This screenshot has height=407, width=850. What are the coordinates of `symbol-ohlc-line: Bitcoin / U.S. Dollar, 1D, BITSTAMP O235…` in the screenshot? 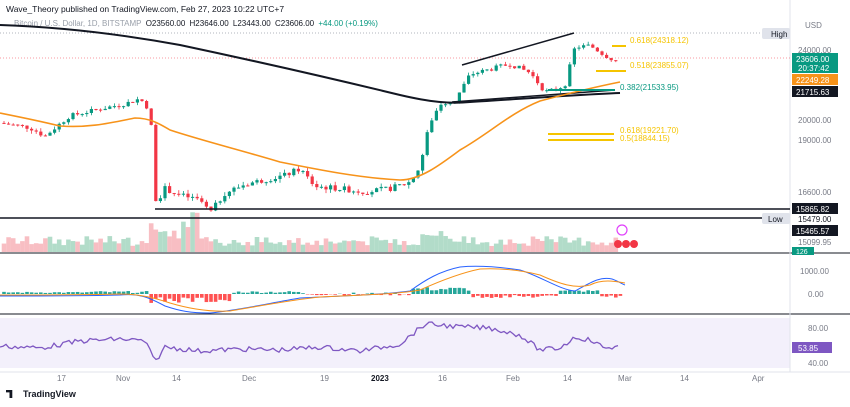 It's located at (197, 23).